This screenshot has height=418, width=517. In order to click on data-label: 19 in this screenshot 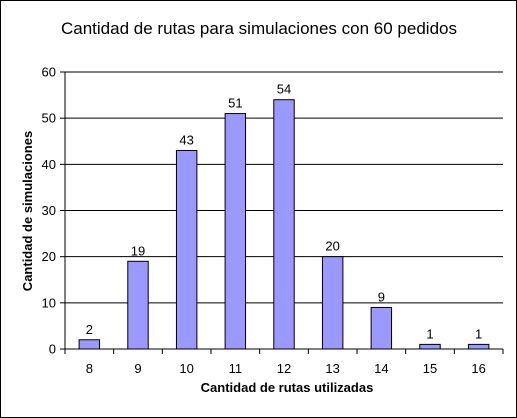, I will do `click(138, 250)`.